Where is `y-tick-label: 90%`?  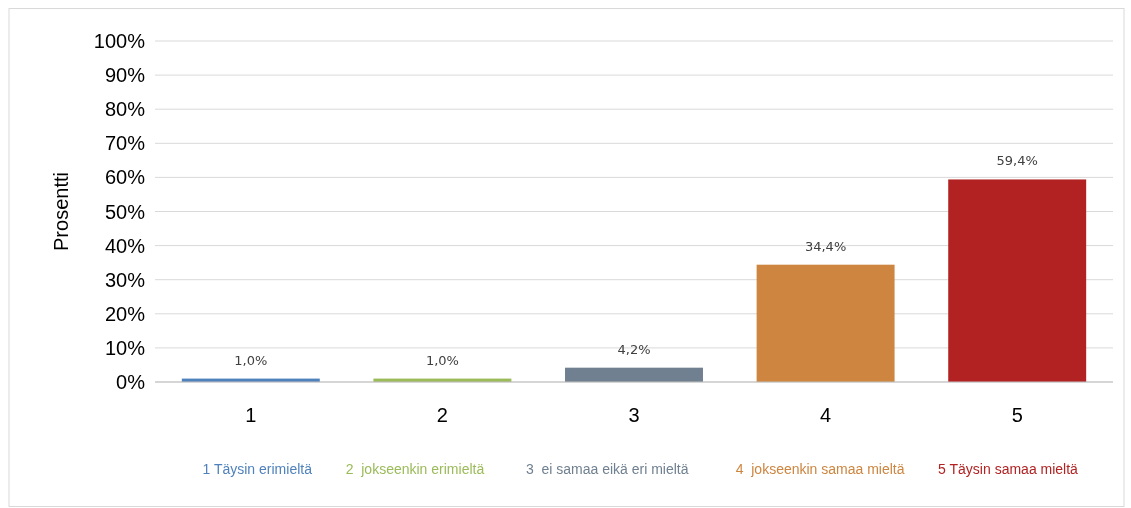
y-tick-label: 90% is located at coordinates (125, 75).